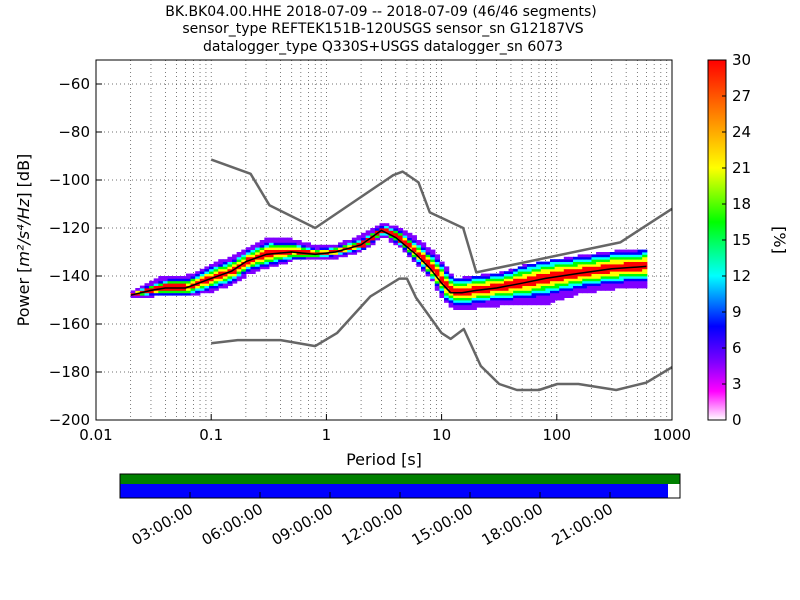 The width and height of the screenshot is (800, 600). What do you see at coordinates (741, 96) in the screenshot?
I see `colorbar-tick-label: 27` at bounding box center [741, 96].